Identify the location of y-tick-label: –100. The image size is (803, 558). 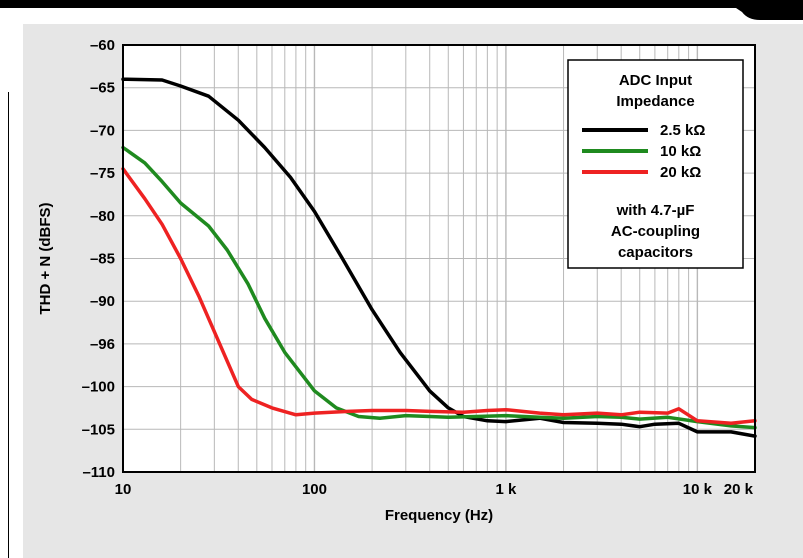
(98, 387).